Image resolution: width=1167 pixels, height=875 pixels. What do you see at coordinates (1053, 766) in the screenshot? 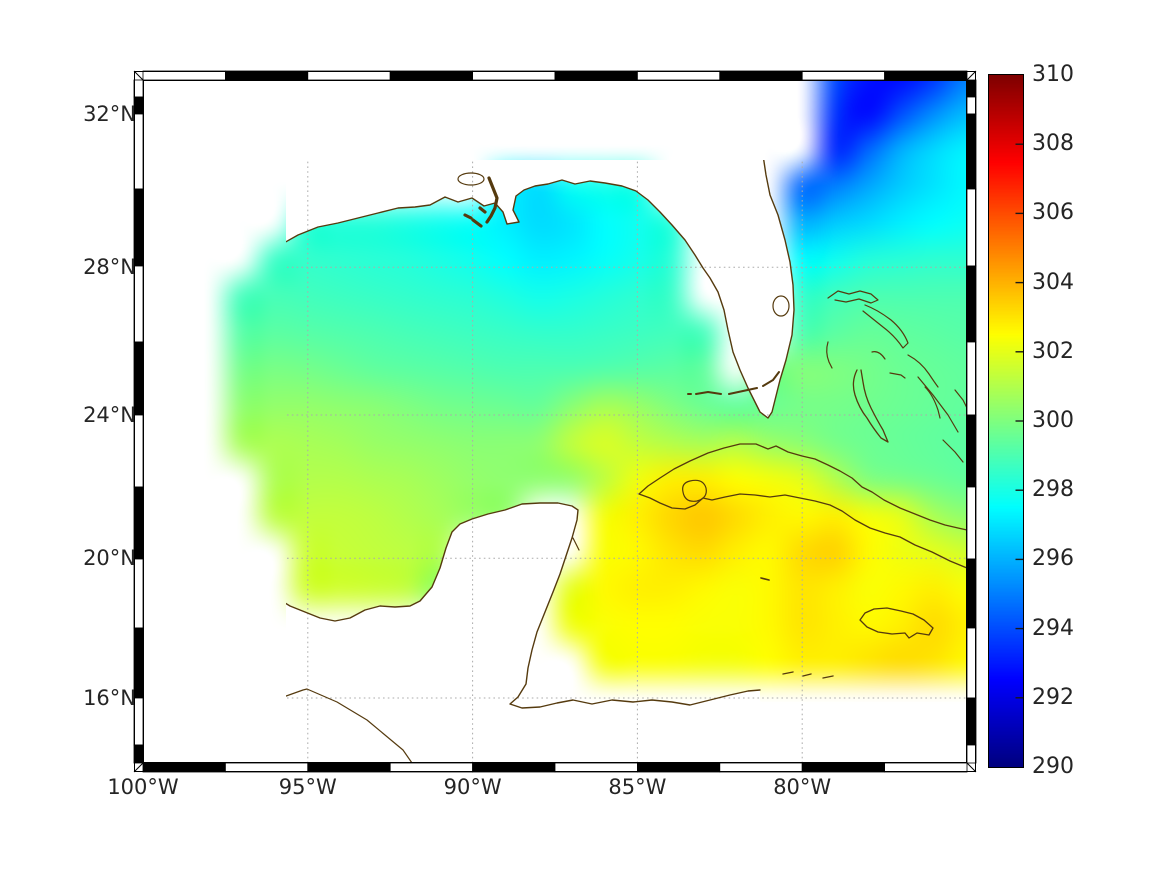
I see `colorbar-tick-label: 290` at bounding box center [1053, 766].